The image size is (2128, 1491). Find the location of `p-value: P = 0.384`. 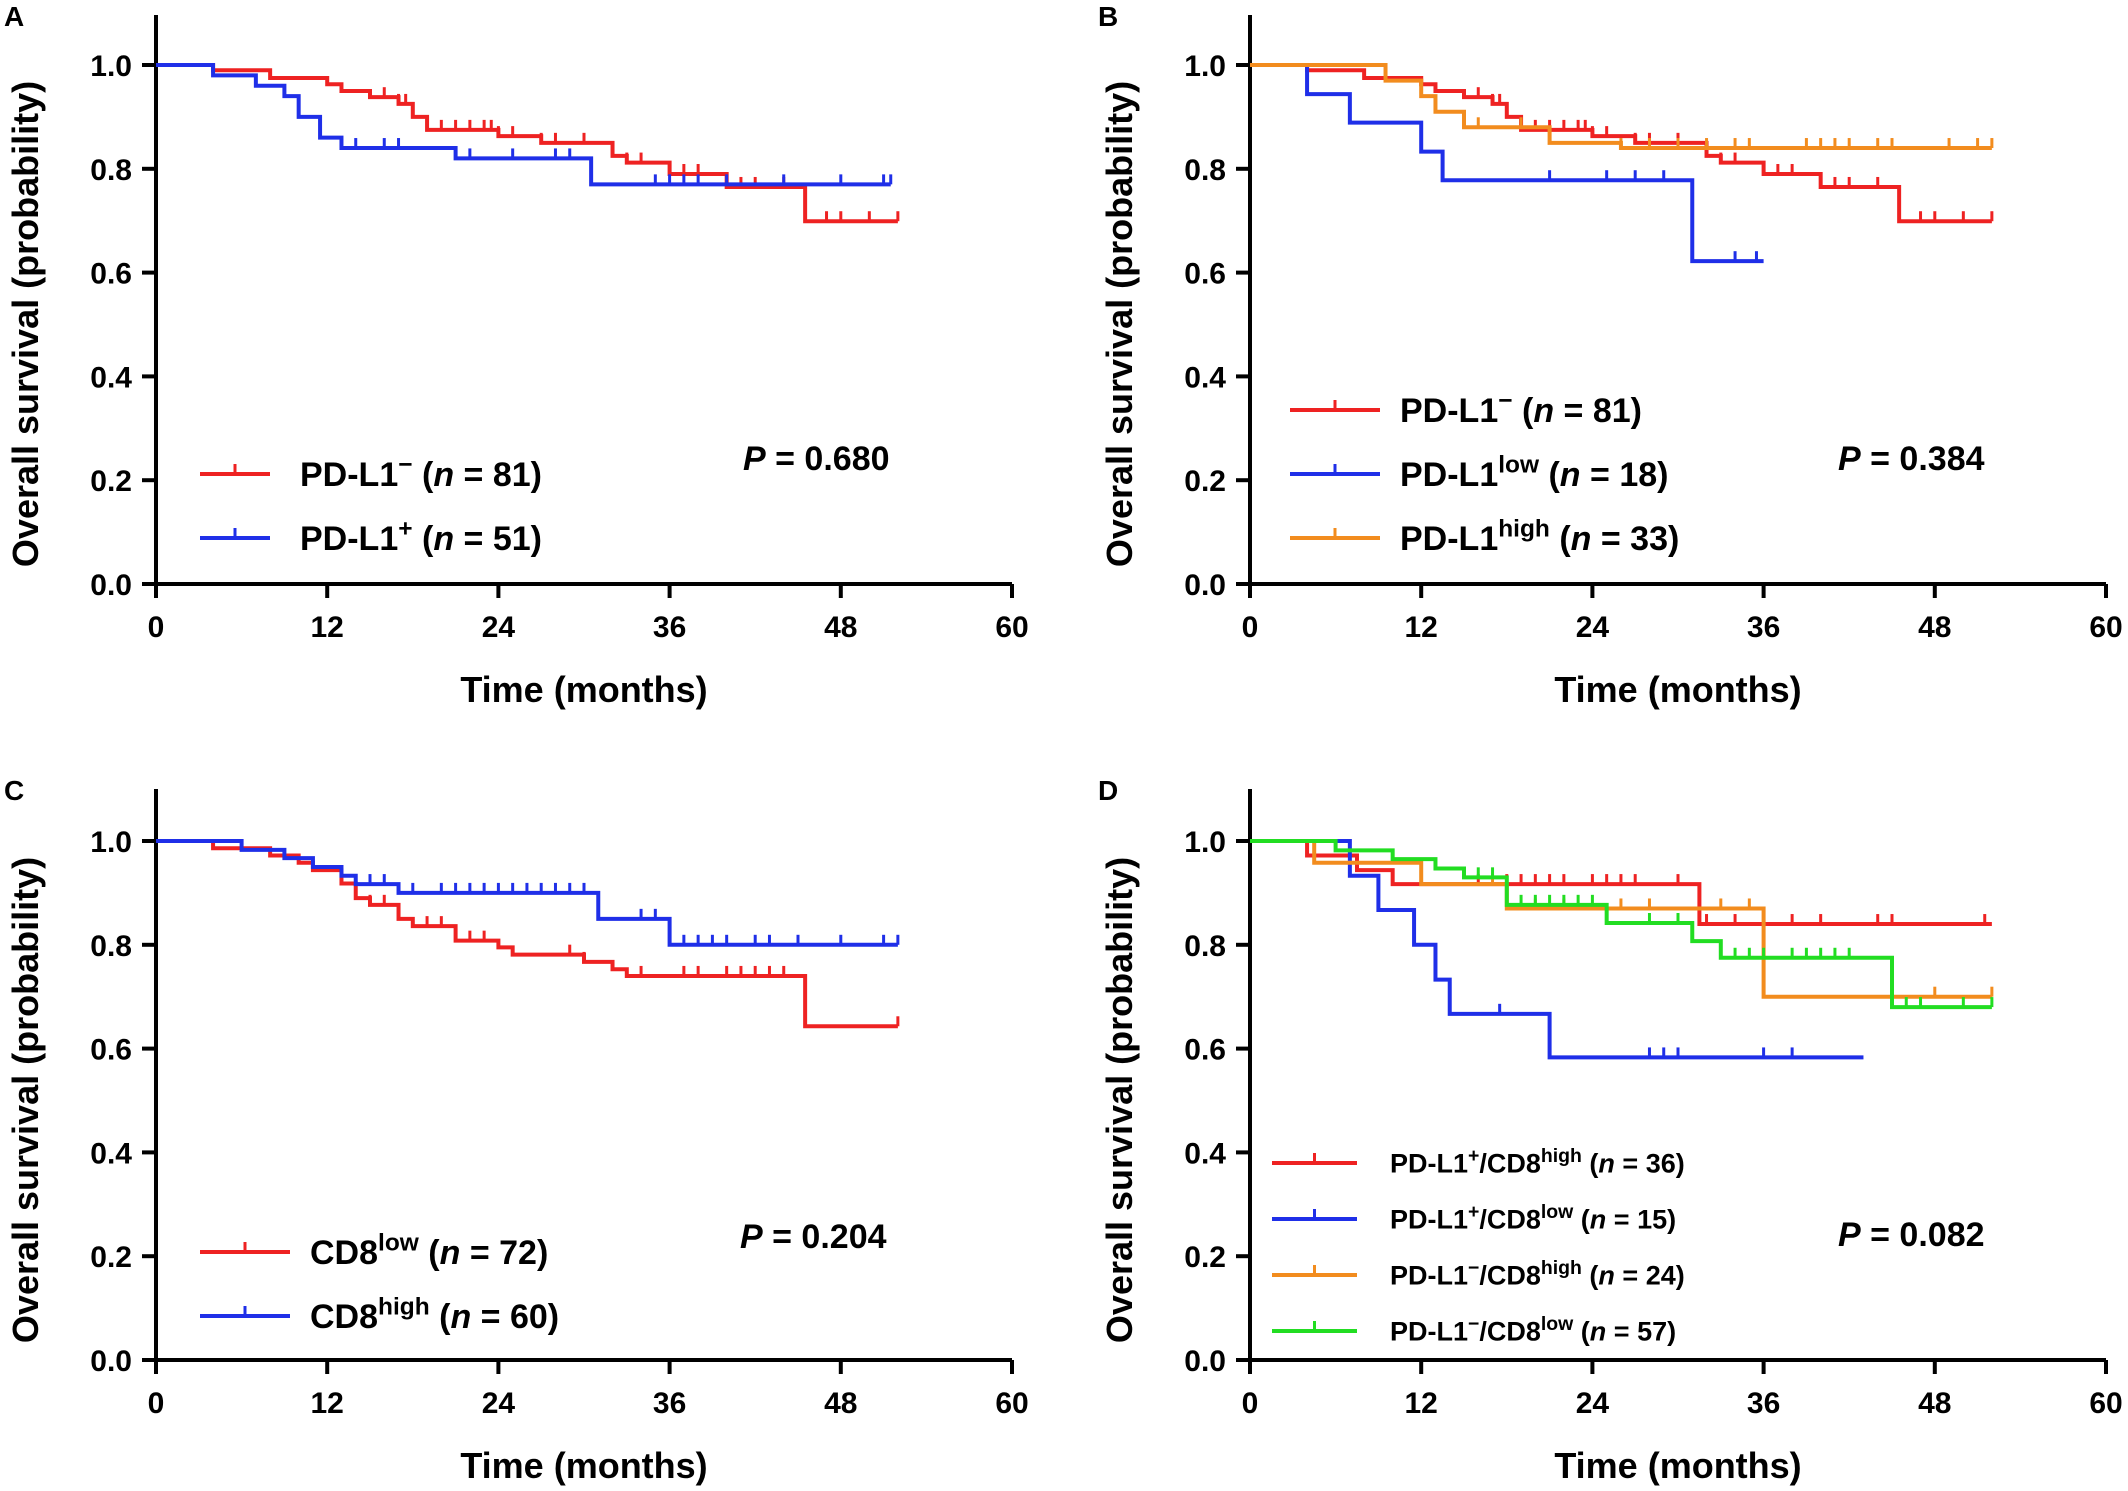

p-value: P = 0.384 is located at coordinates (1911, 459).